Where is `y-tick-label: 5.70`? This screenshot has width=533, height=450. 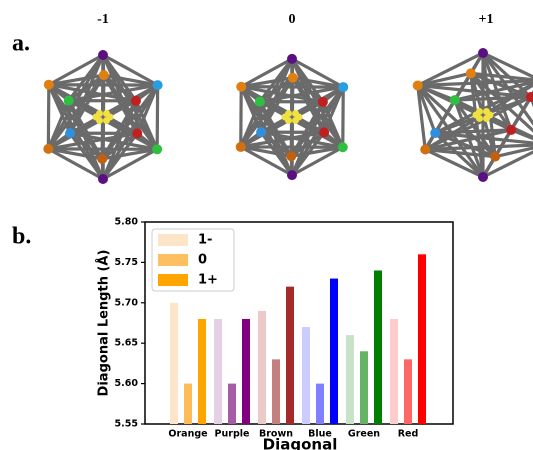
y-tick-label: 5.70 is located at coordinates (127, 302).